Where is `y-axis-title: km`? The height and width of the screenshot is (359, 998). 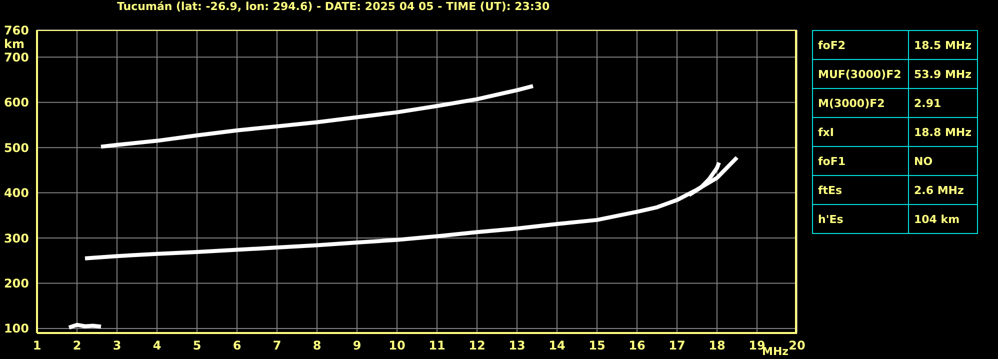
y-axis-title: km is located at coordinates (14, 44).